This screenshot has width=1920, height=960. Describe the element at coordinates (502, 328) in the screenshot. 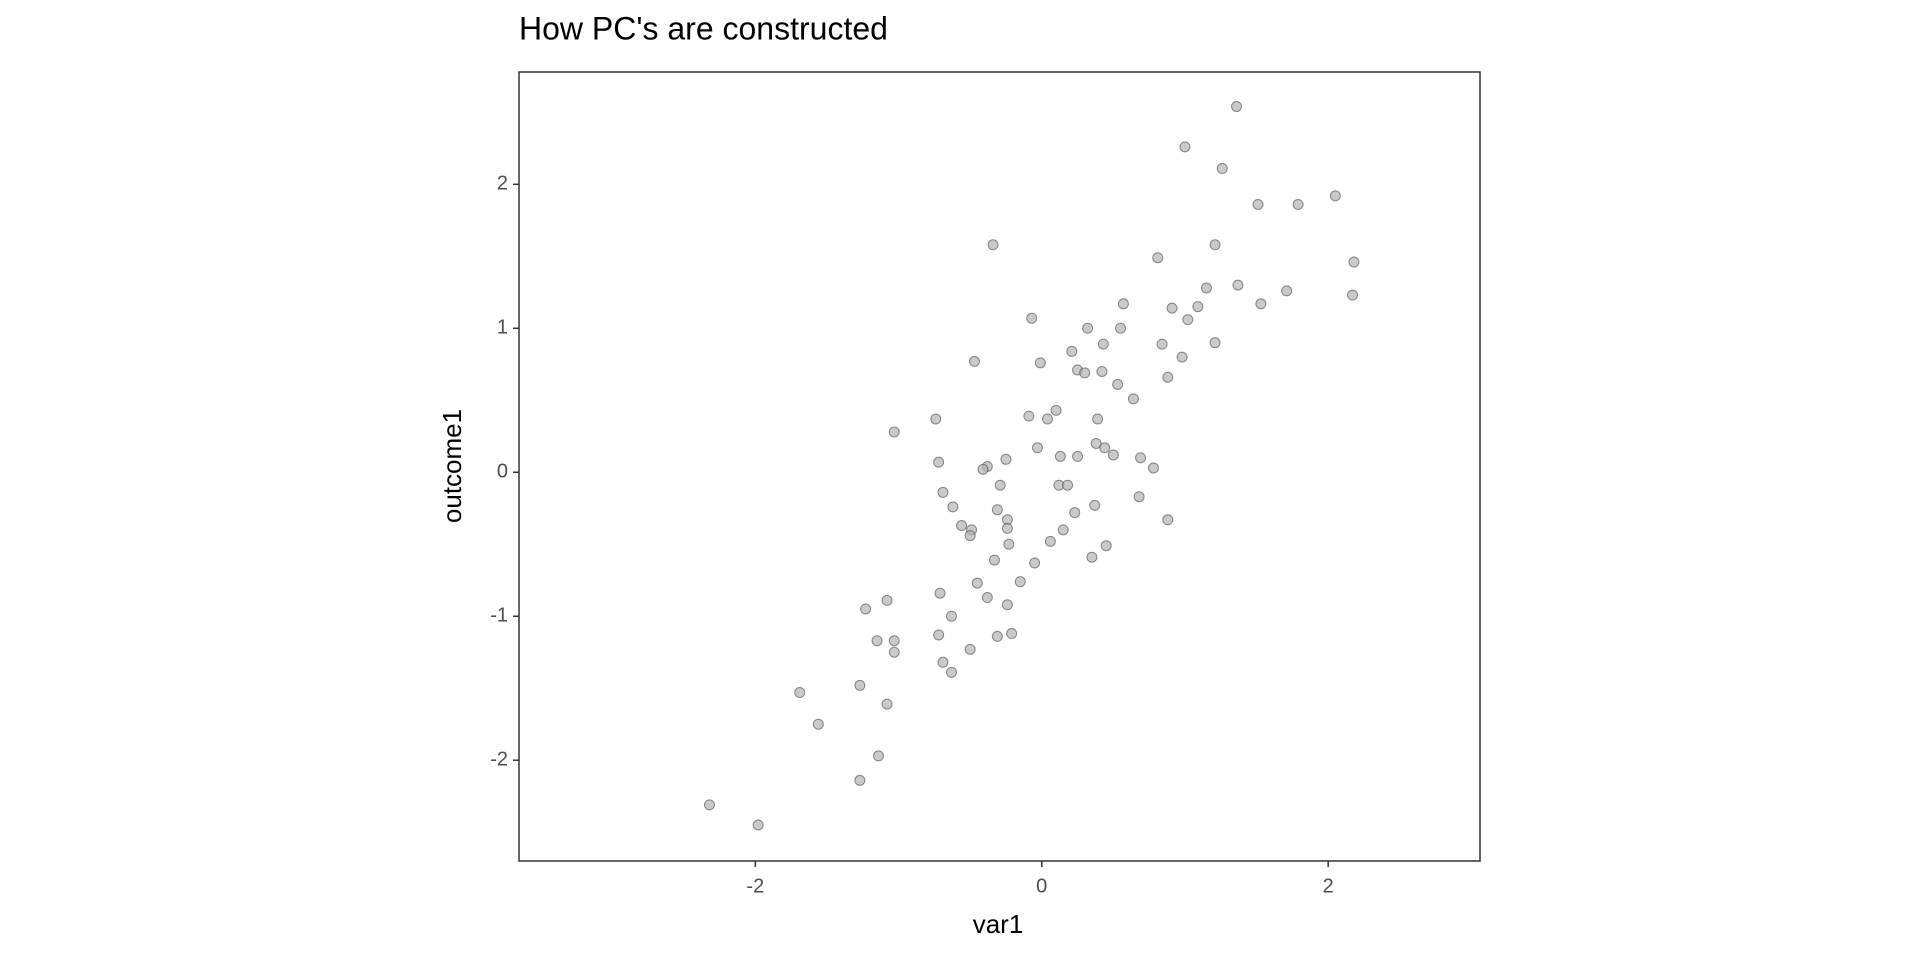

I see `y-tick-label: 1` at that location.